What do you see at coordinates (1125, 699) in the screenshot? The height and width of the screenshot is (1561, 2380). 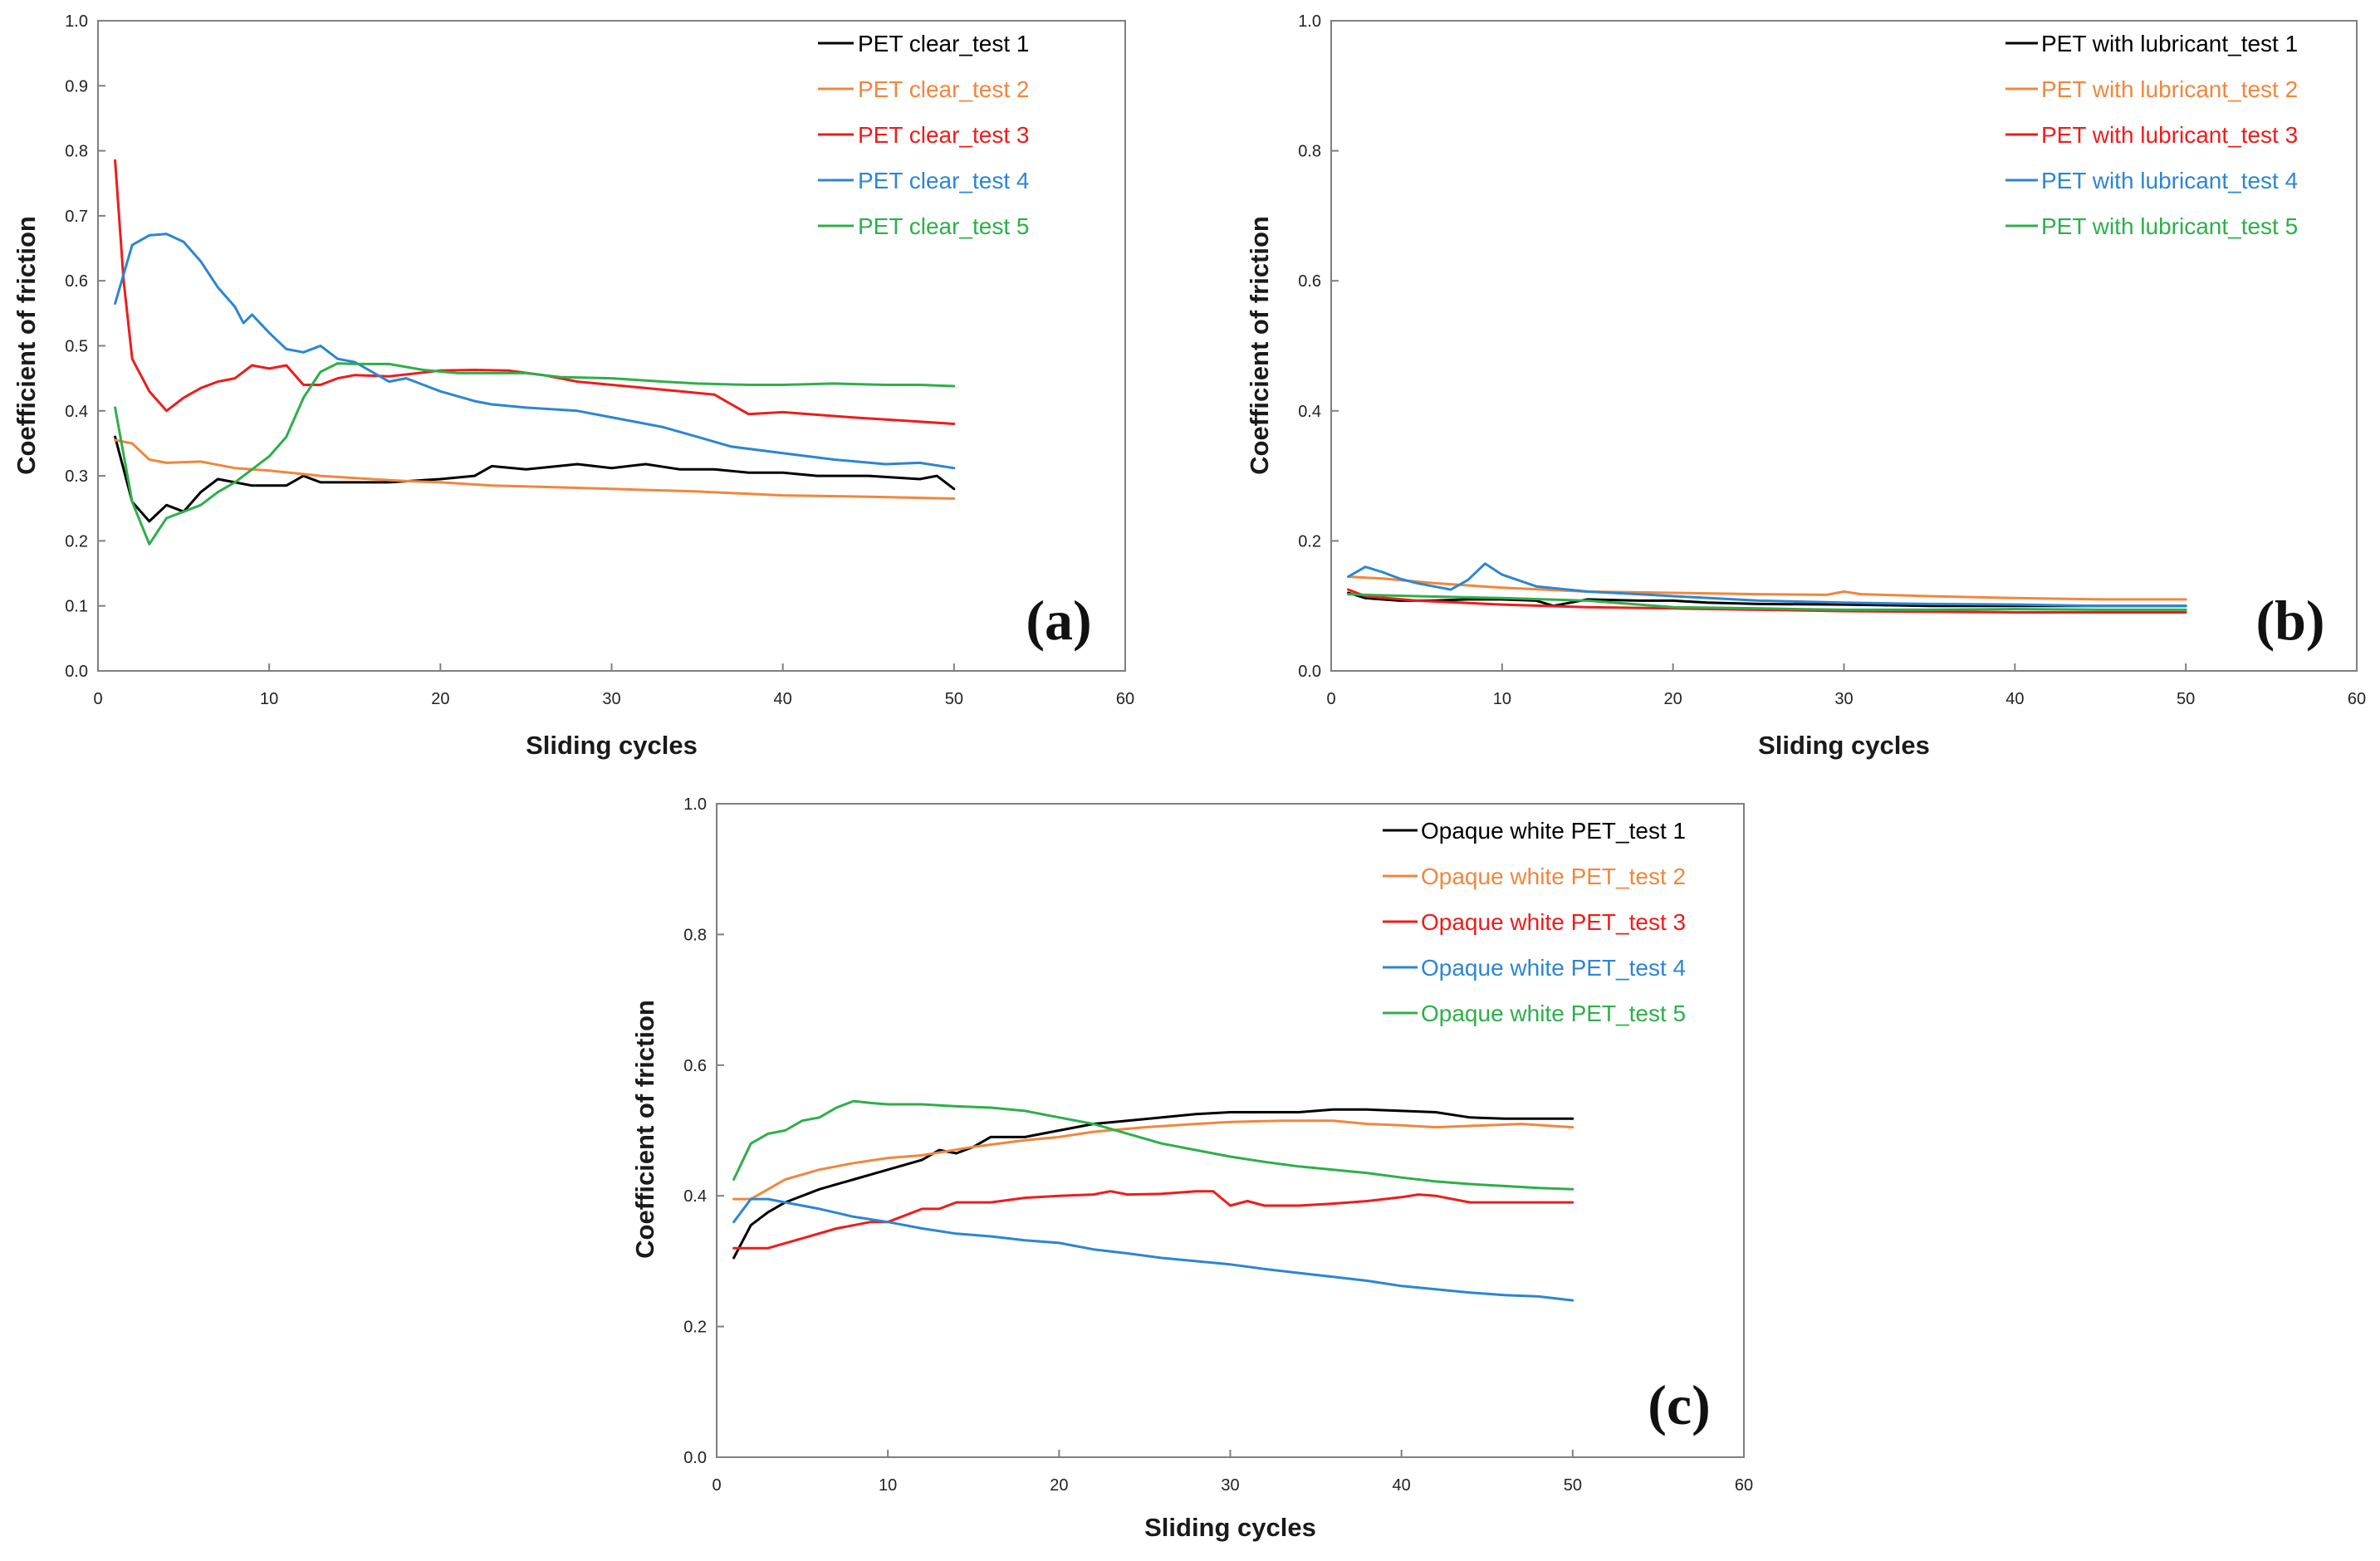 I see `chart-1-xtick-label: 60` at bounding box center [1125, 699].